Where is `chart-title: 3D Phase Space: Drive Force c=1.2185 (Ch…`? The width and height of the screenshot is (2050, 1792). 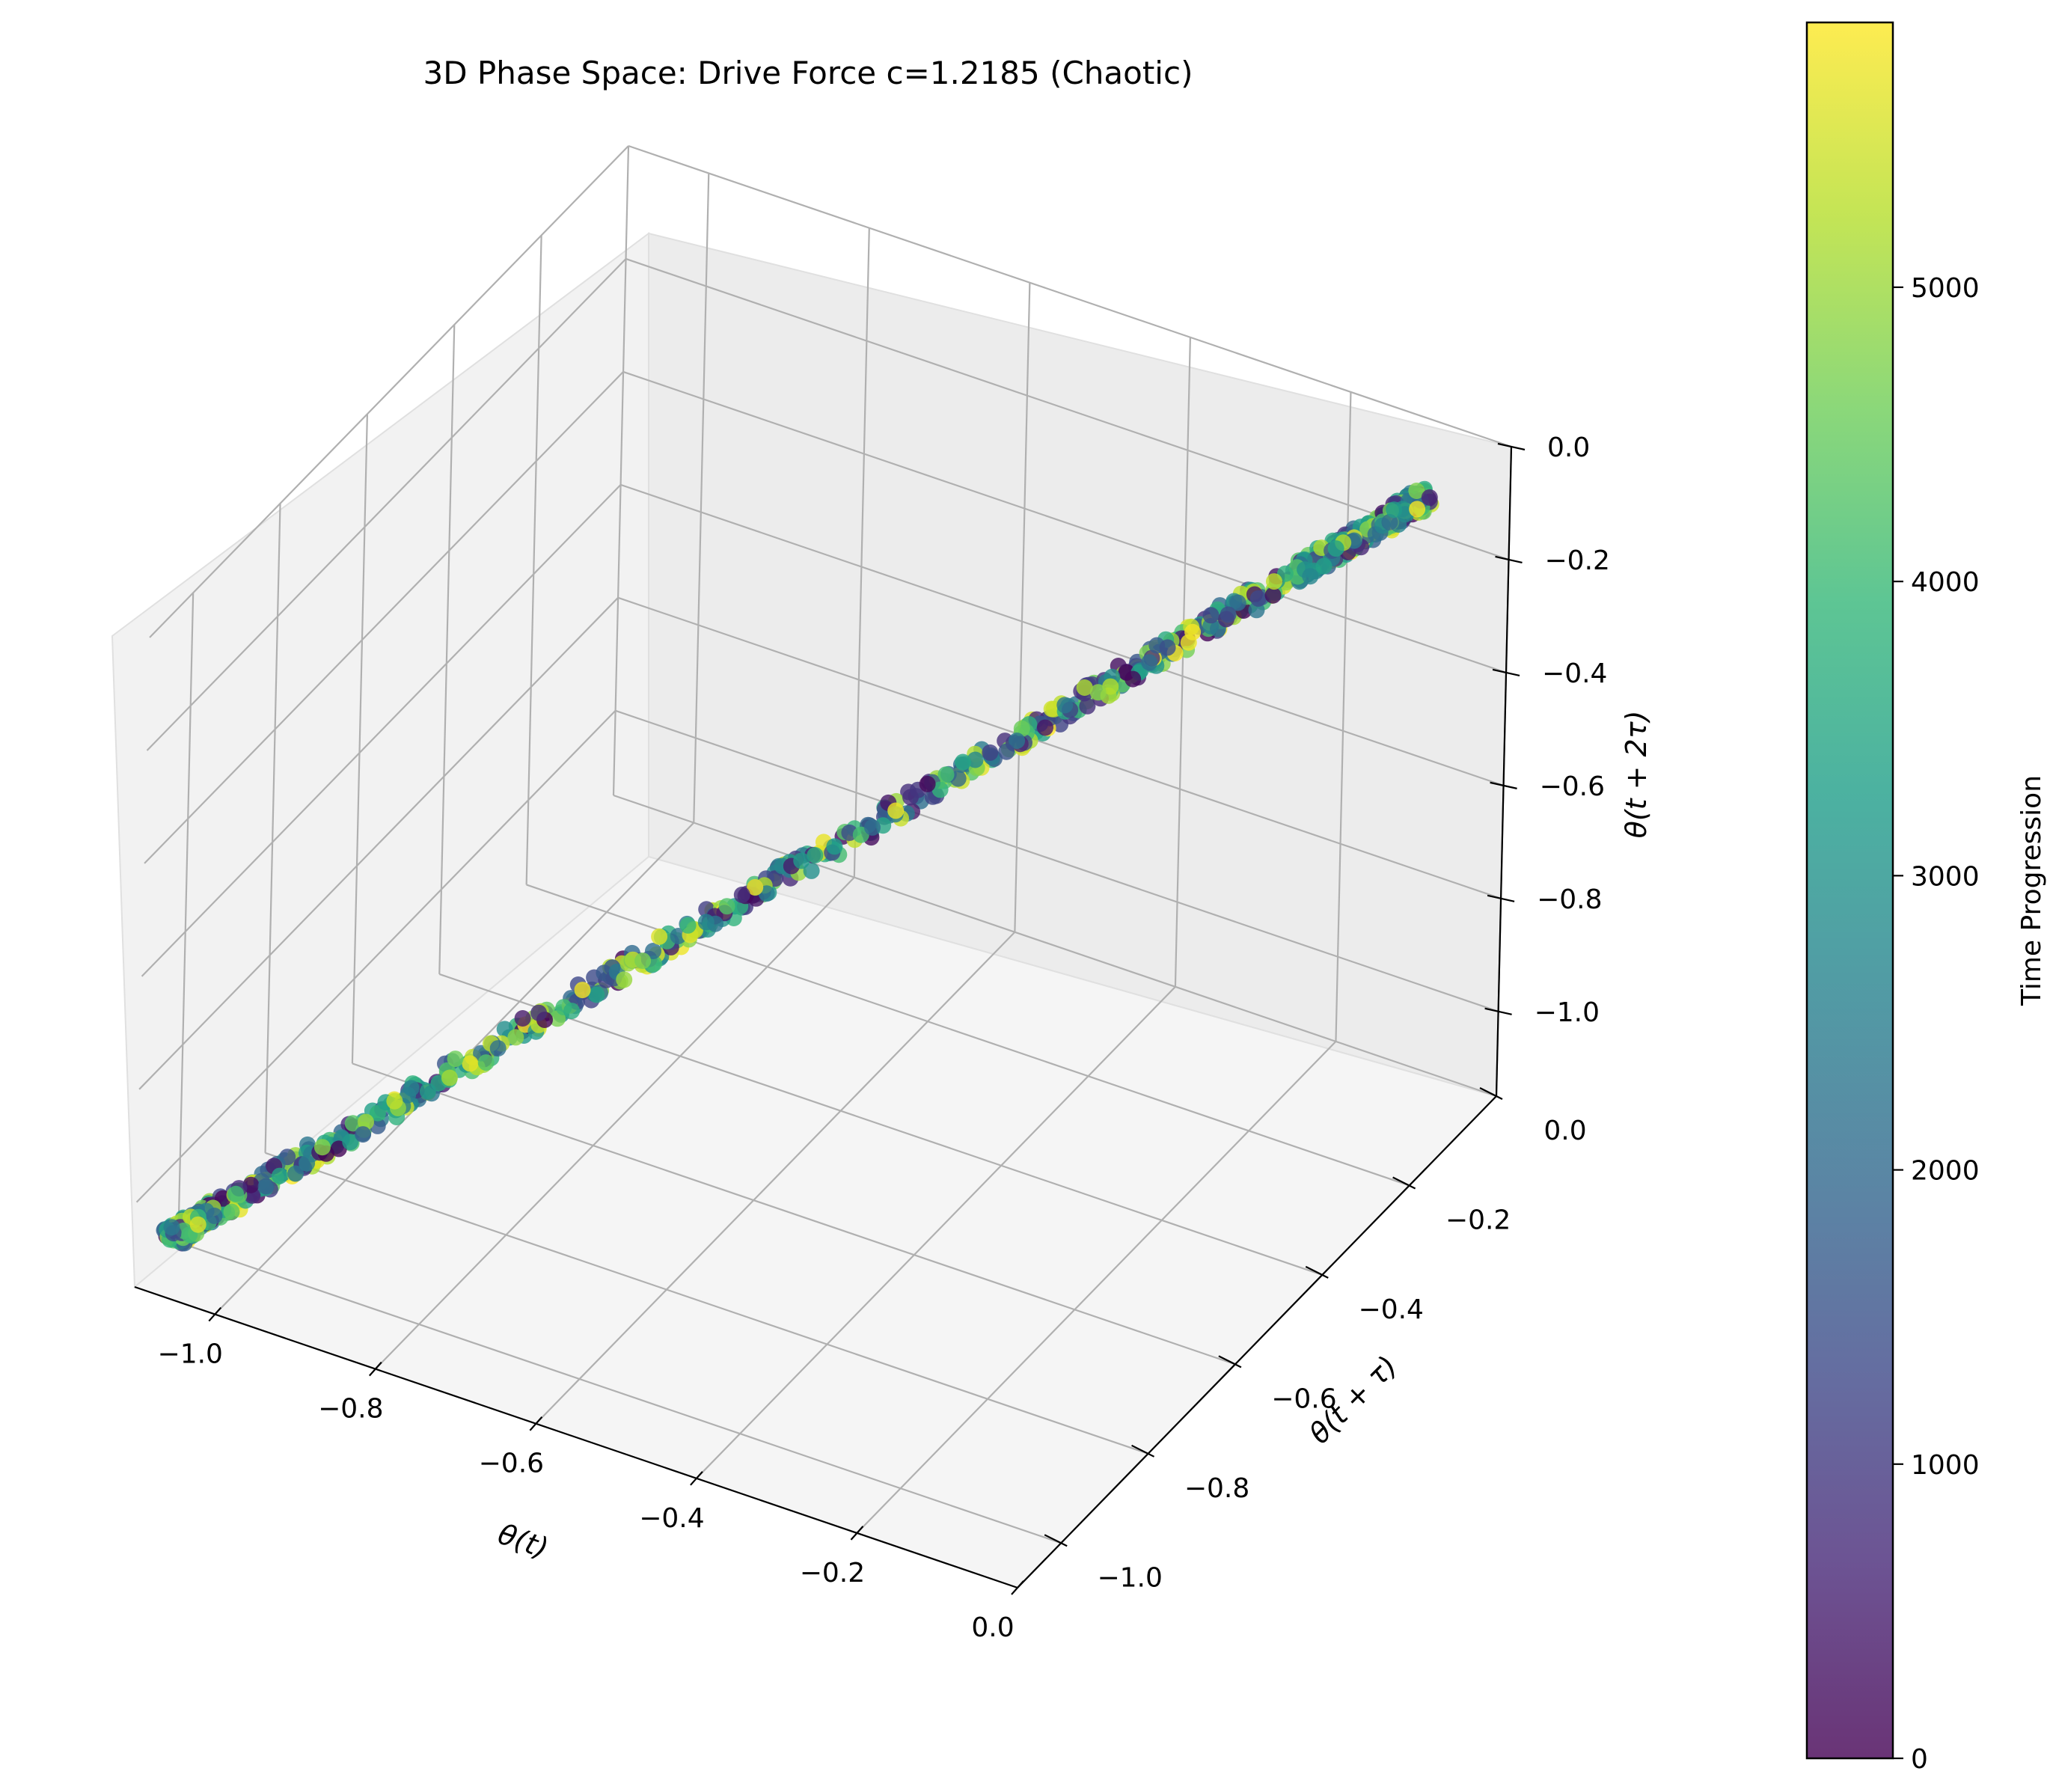
chart-title: 3D Phase Space: Drive Force c=1.2185 (Ch… is located at coordinates (808, 73).